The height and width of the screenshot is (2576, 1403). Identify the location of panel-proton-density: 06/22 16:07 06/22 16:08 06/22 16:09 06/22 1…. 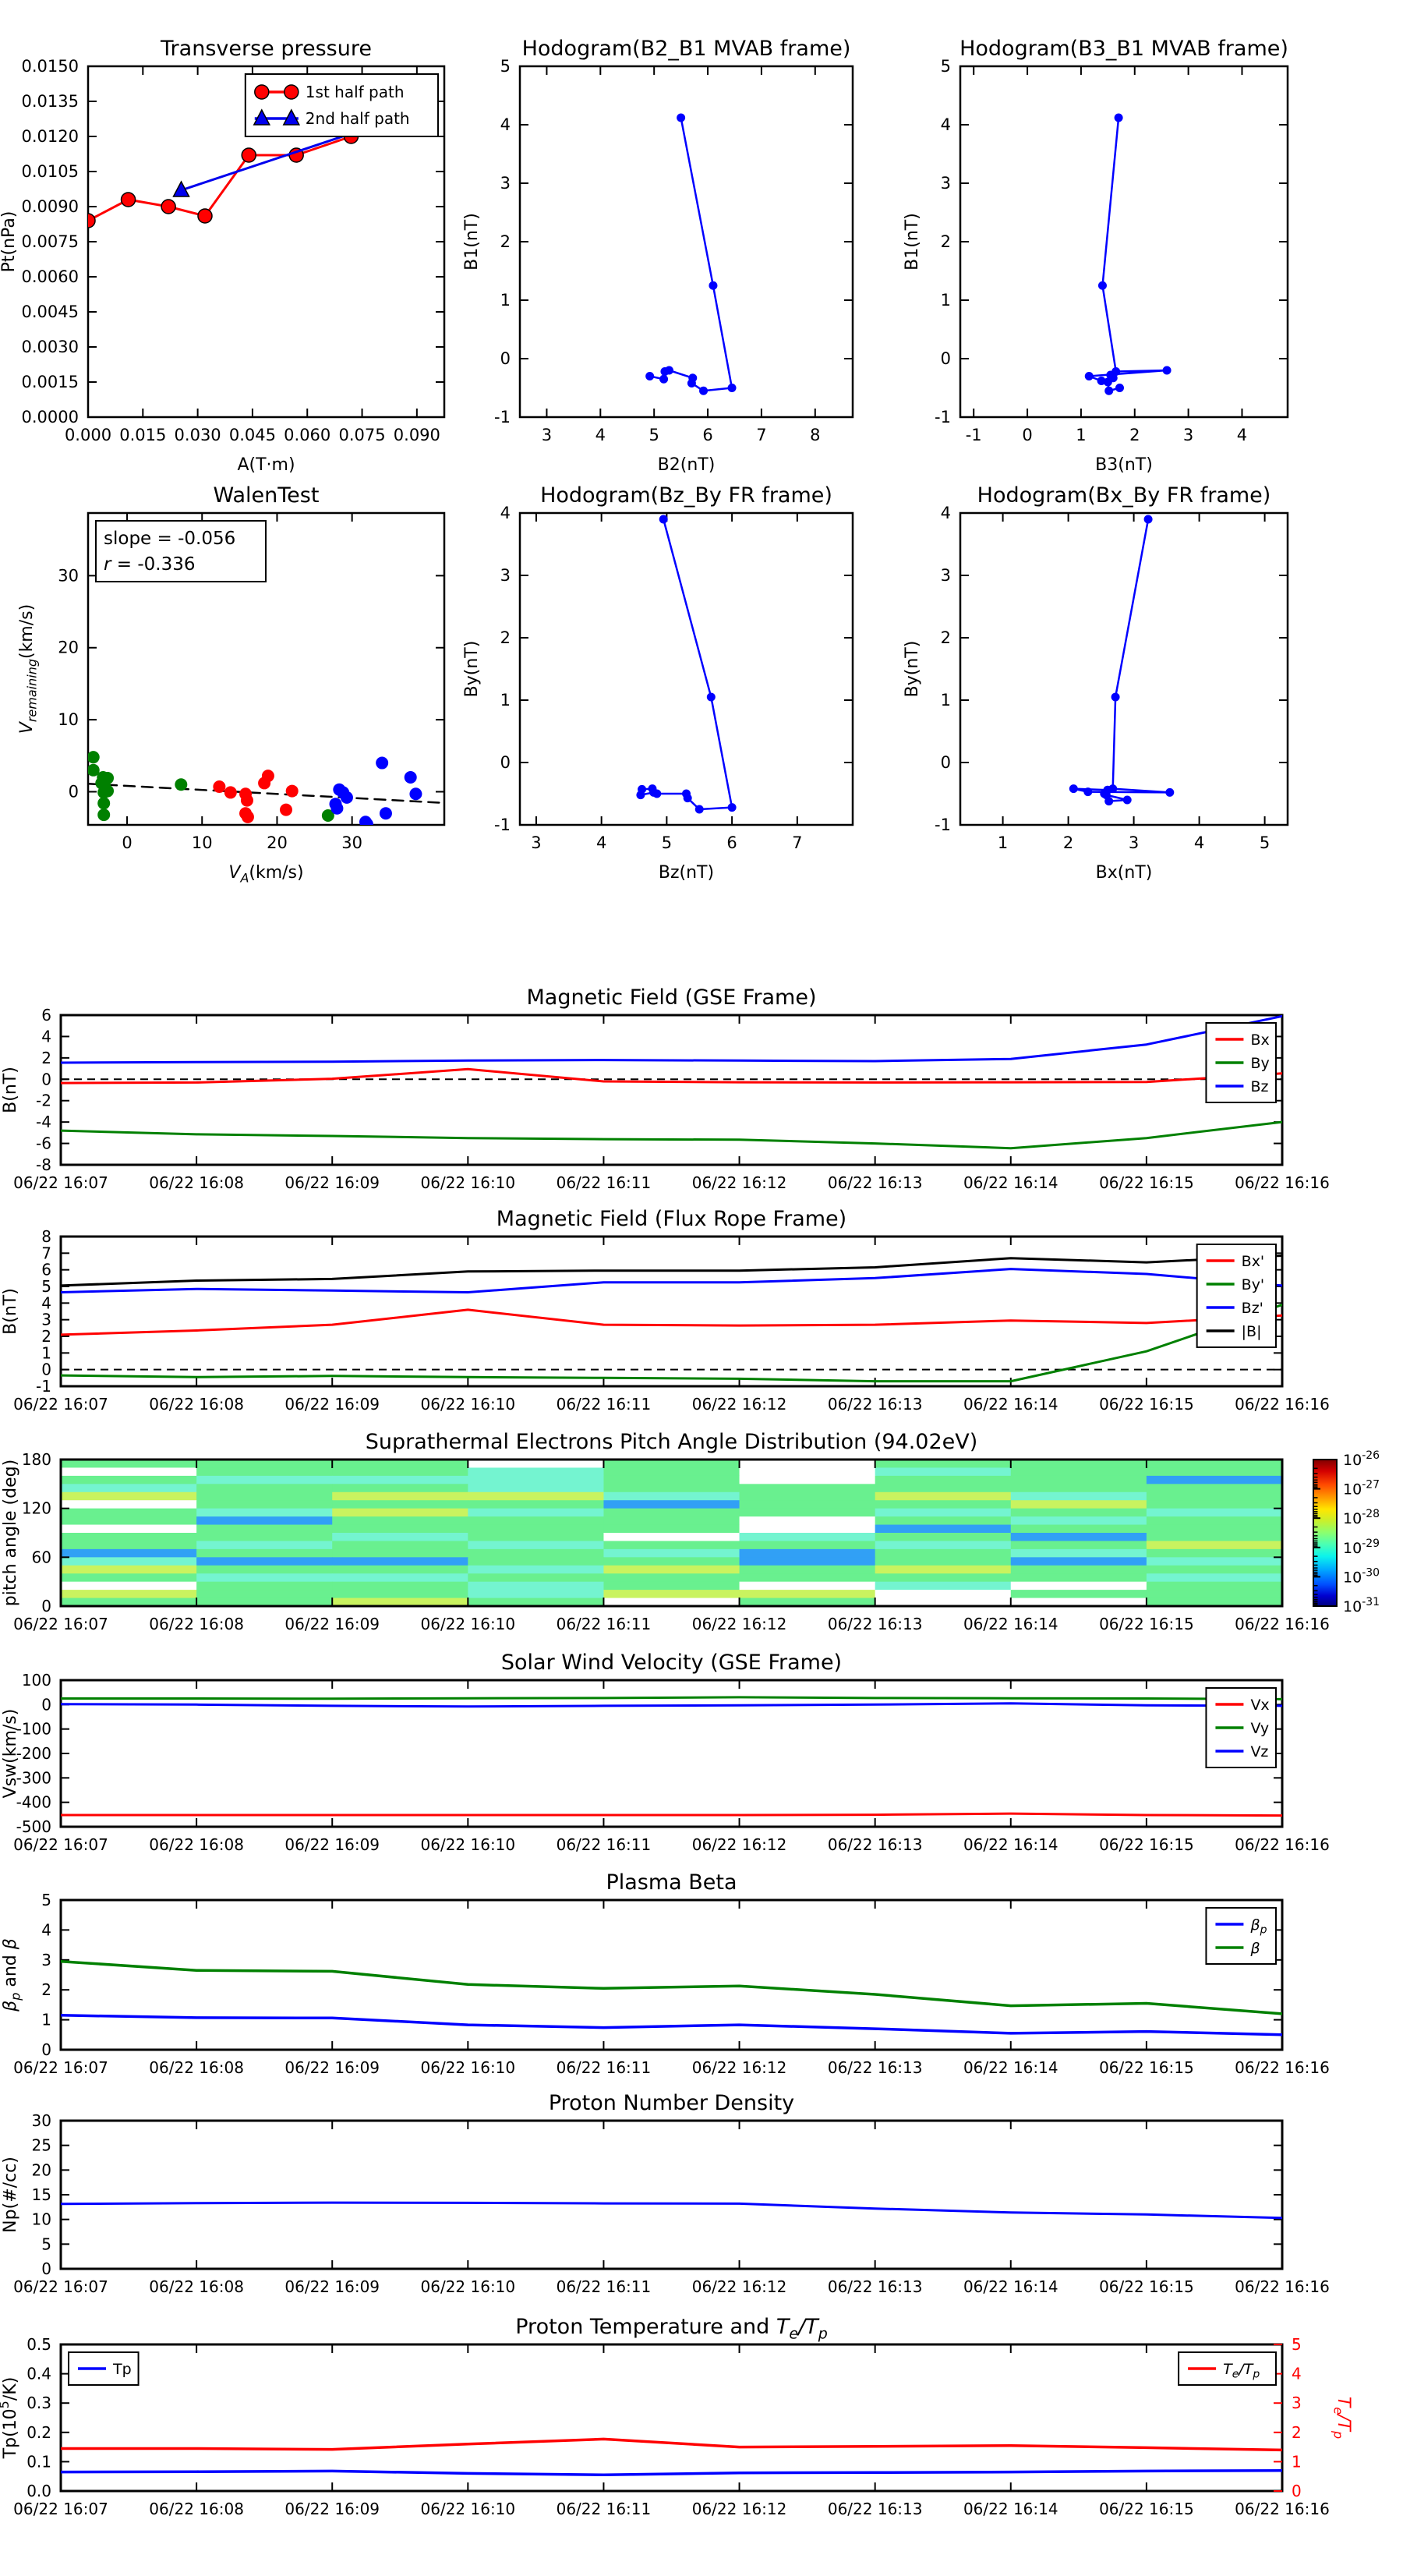
(665, 2193).